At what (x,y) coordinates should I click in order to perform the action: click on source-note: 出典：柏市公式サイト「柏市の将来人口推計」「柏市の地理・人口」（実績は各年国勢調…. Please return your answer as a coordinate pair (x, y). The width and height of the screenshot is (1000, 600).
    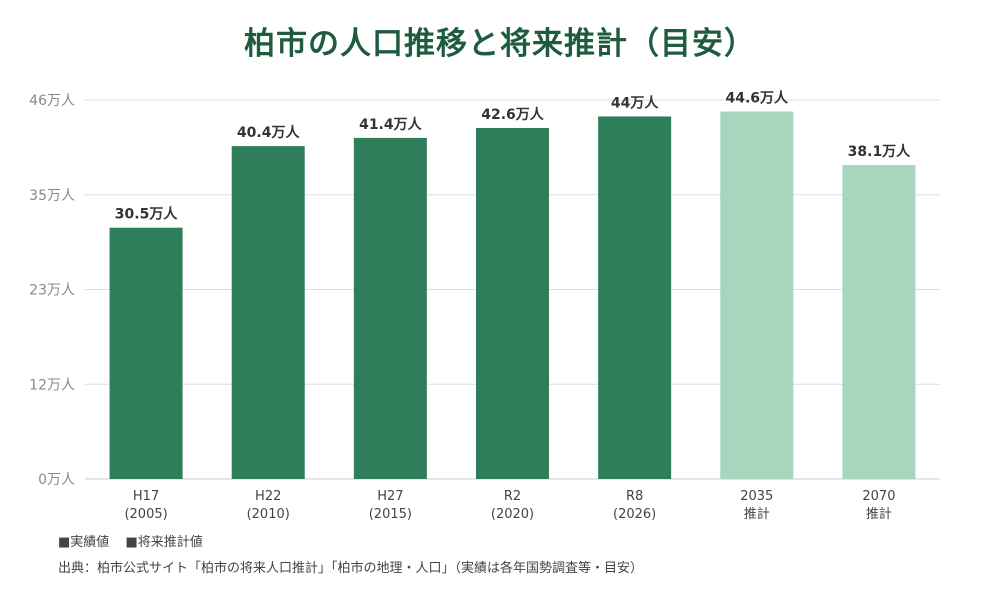
    Looking at the image, I should click on (351, 568).